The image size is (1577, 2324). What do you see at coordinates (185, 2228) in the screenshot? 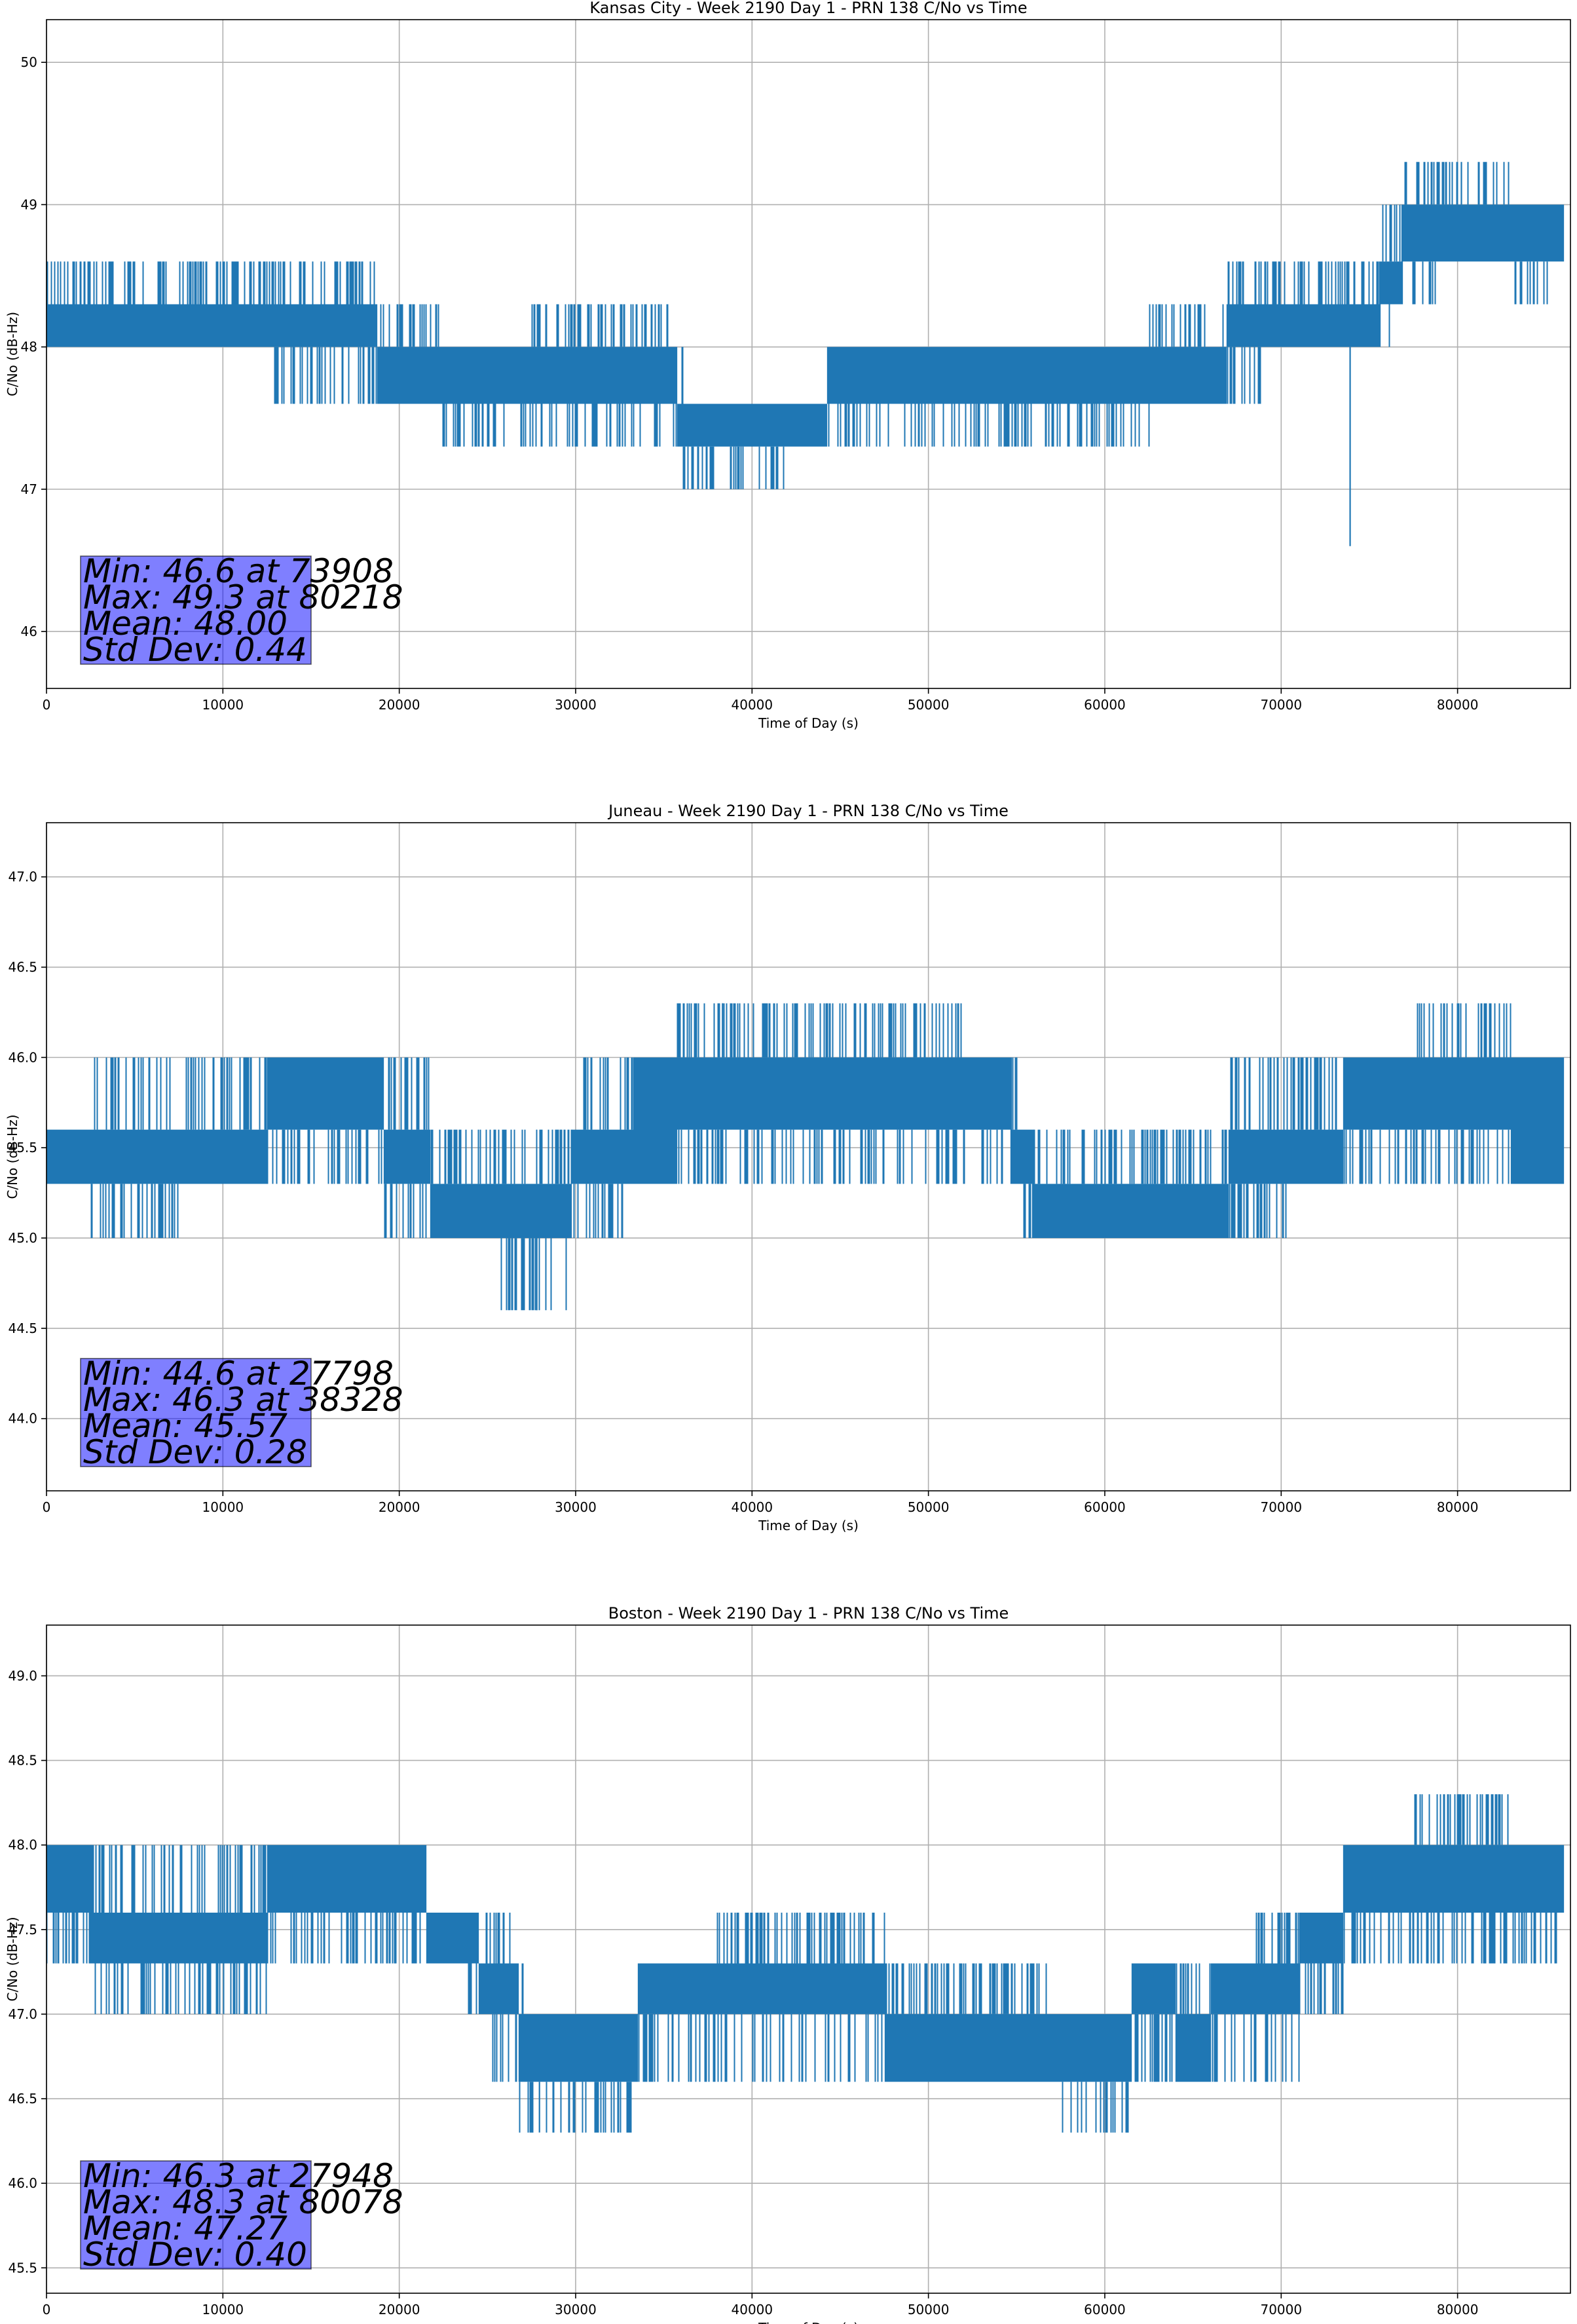
I see `stats-mean: Mean: 47.27` at bounding box center [185, 2228].